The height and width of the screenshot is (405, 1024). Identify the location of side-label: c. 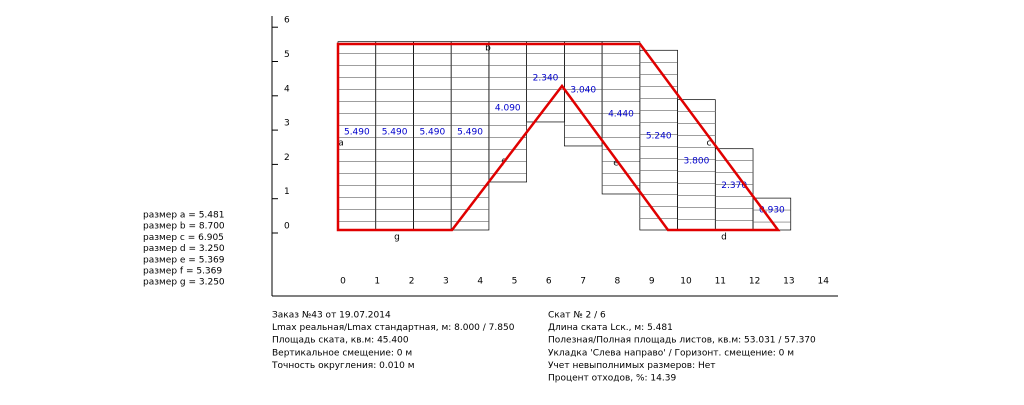
(709, 144).